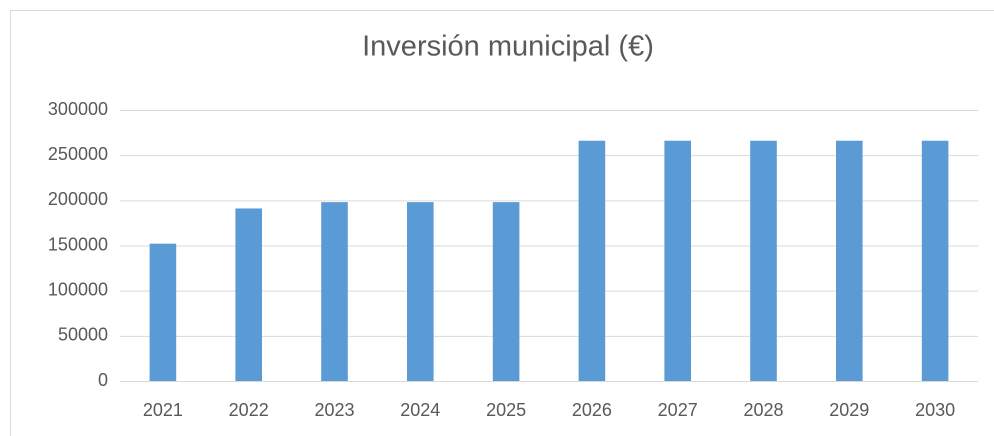 The image size is (994, 436). What do you see at coordinates (763, 410) in the screenshot?
I see `x-tick-label: 2028` at bounding box center [763, 410].